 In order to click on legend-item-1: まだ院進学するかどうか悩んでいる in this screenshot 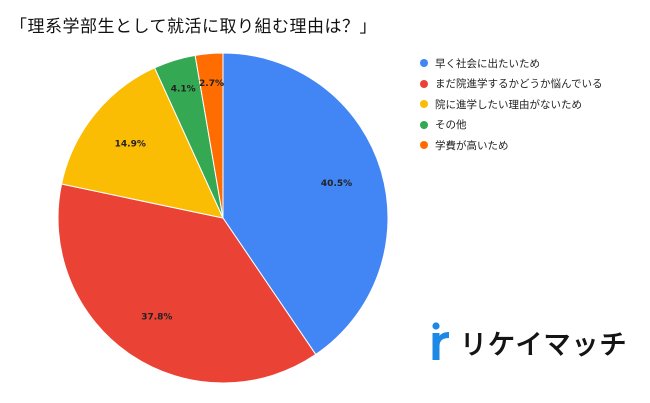, I will do `click(511, 84)`.